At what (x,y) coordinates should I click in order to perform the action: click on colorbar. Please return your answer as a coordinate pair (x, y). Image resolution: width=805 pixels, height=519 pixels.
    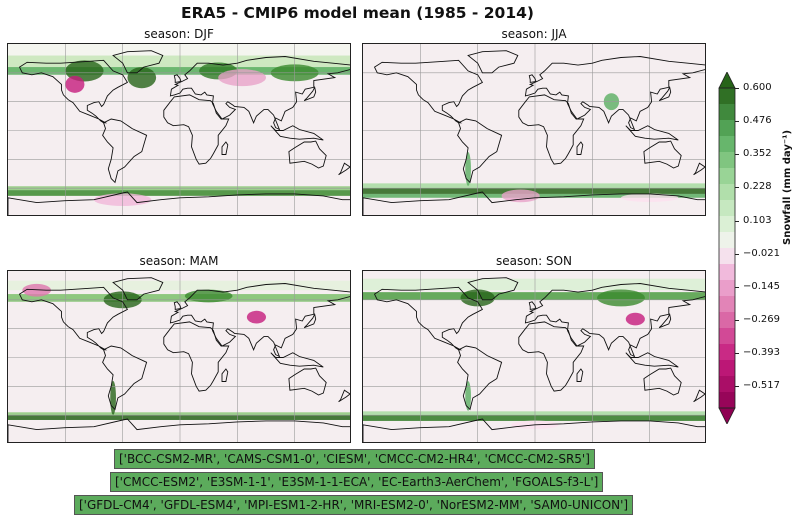
    Looking at the image, I should click on (727, 248).